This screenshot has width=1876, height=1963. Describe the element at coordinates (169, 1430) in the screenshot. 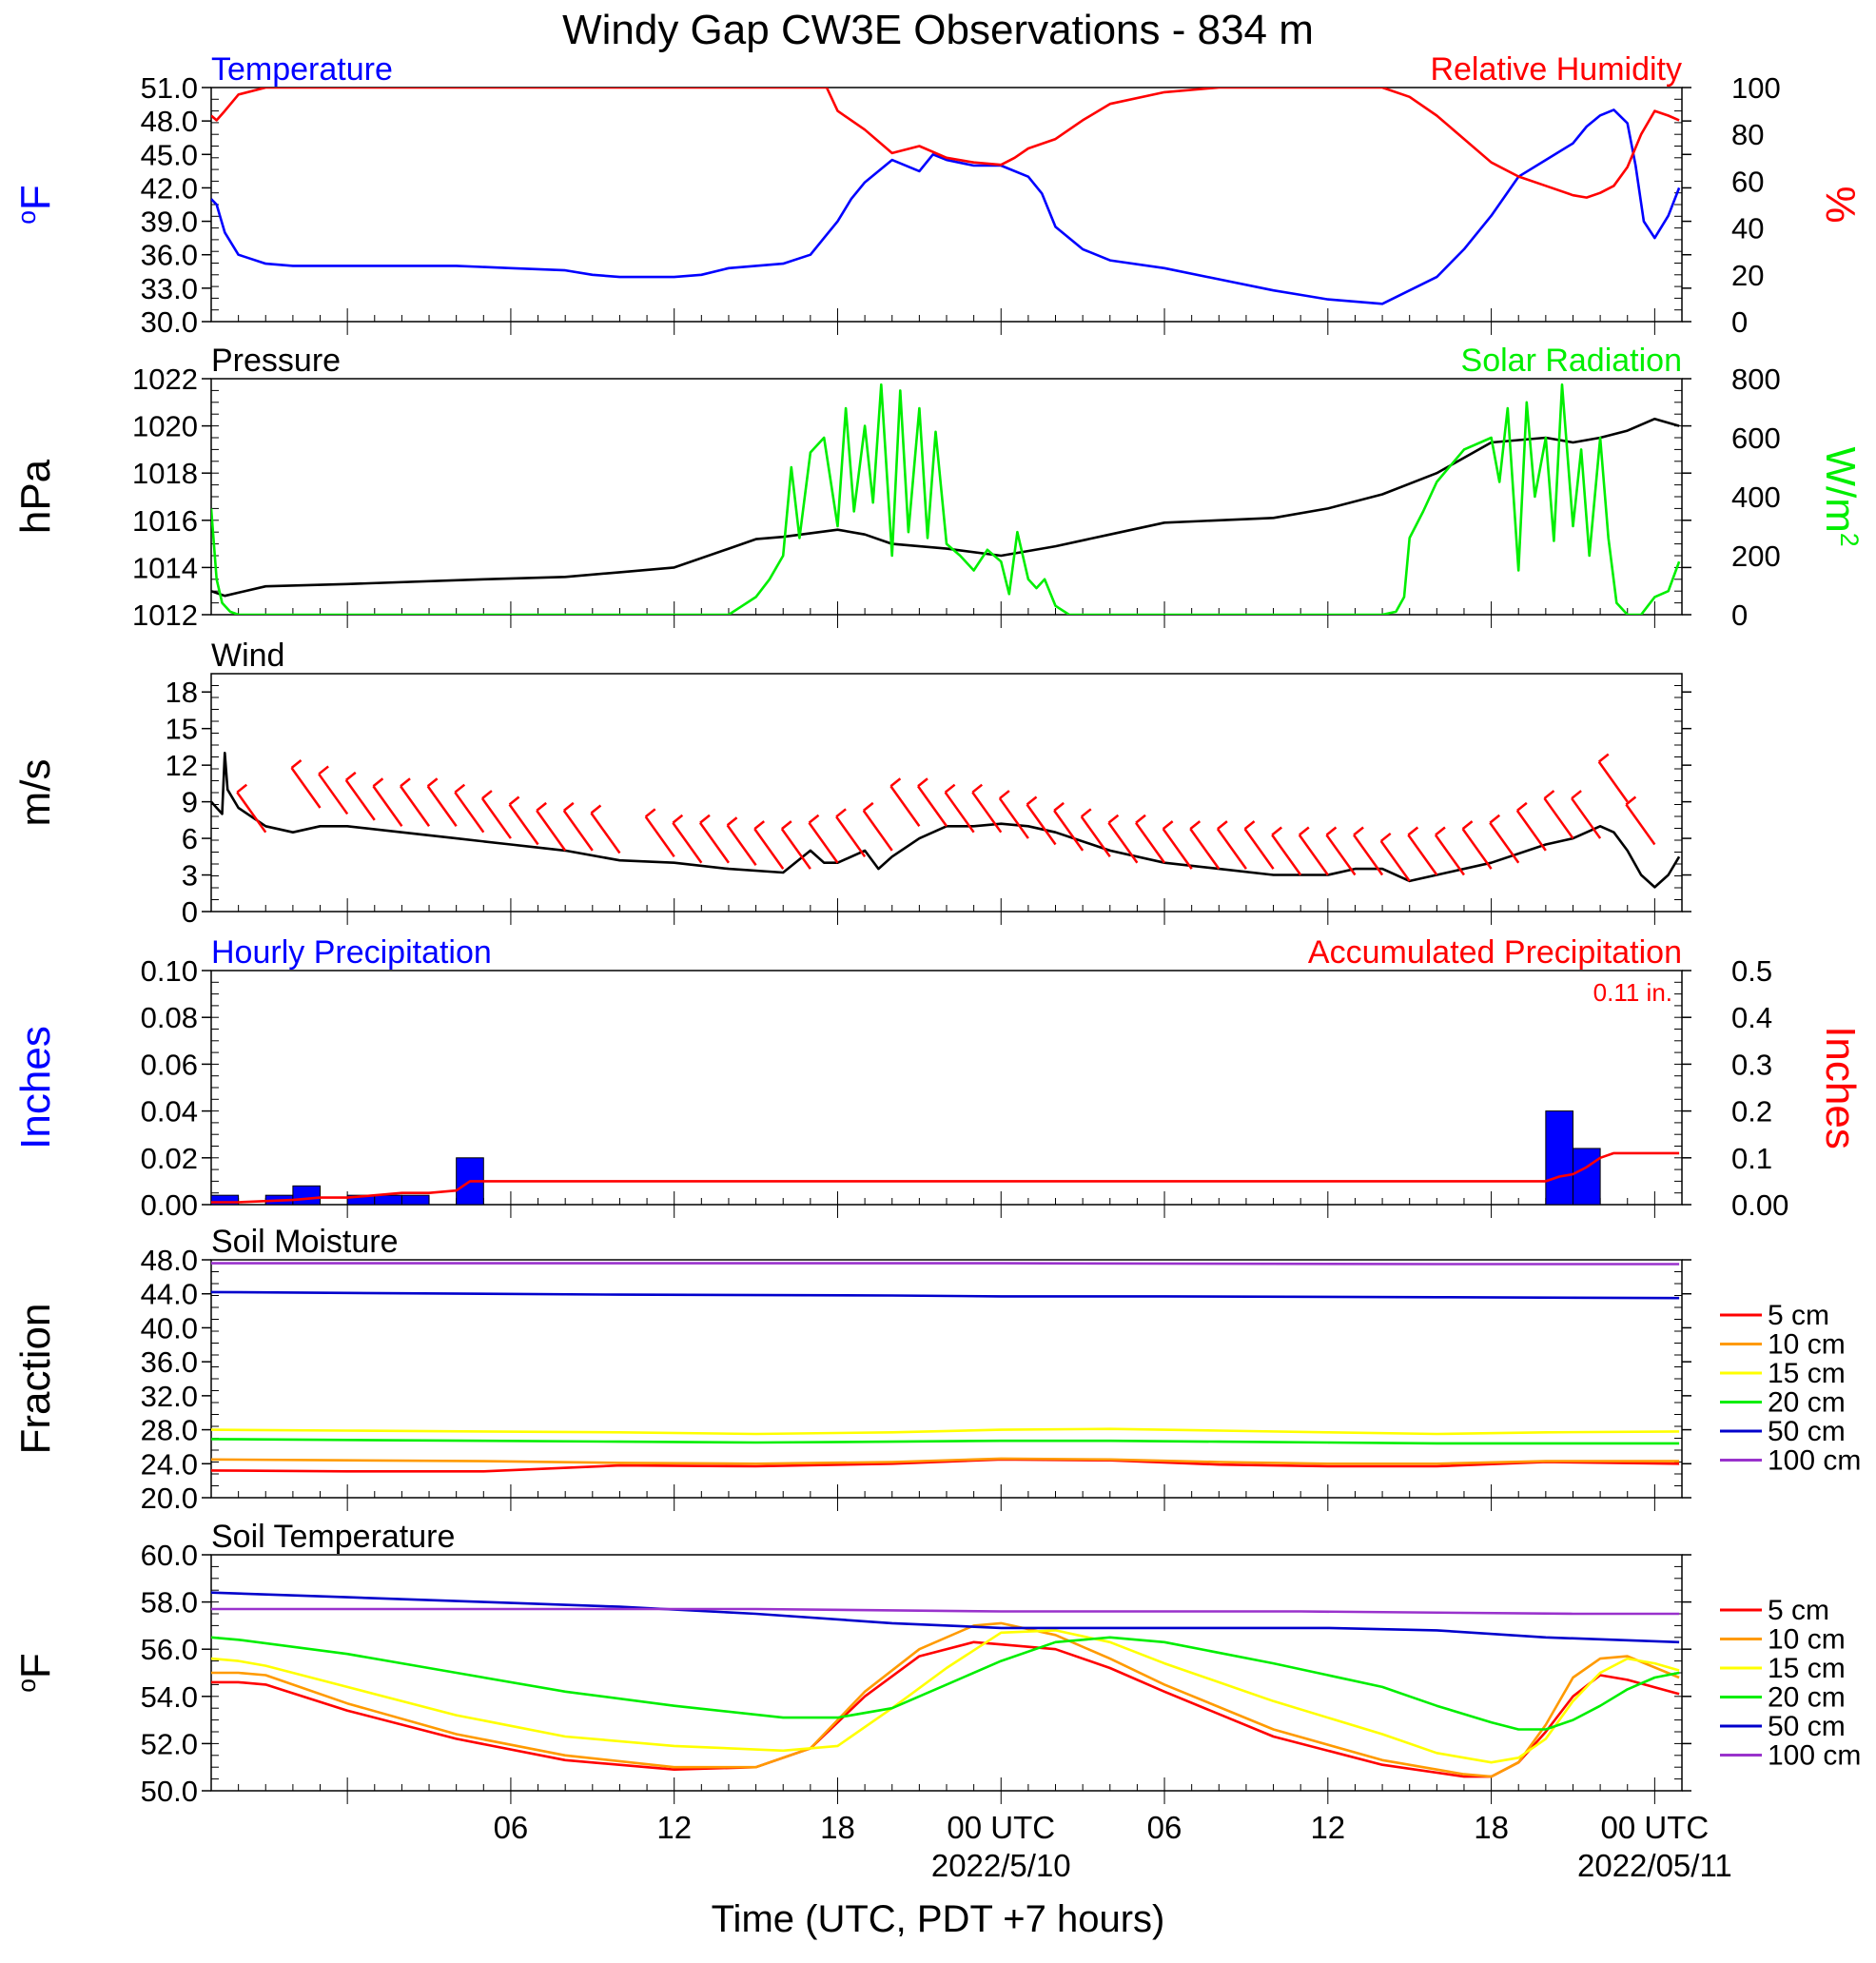

I see `y-tick-label-left: 28.0` at that location.